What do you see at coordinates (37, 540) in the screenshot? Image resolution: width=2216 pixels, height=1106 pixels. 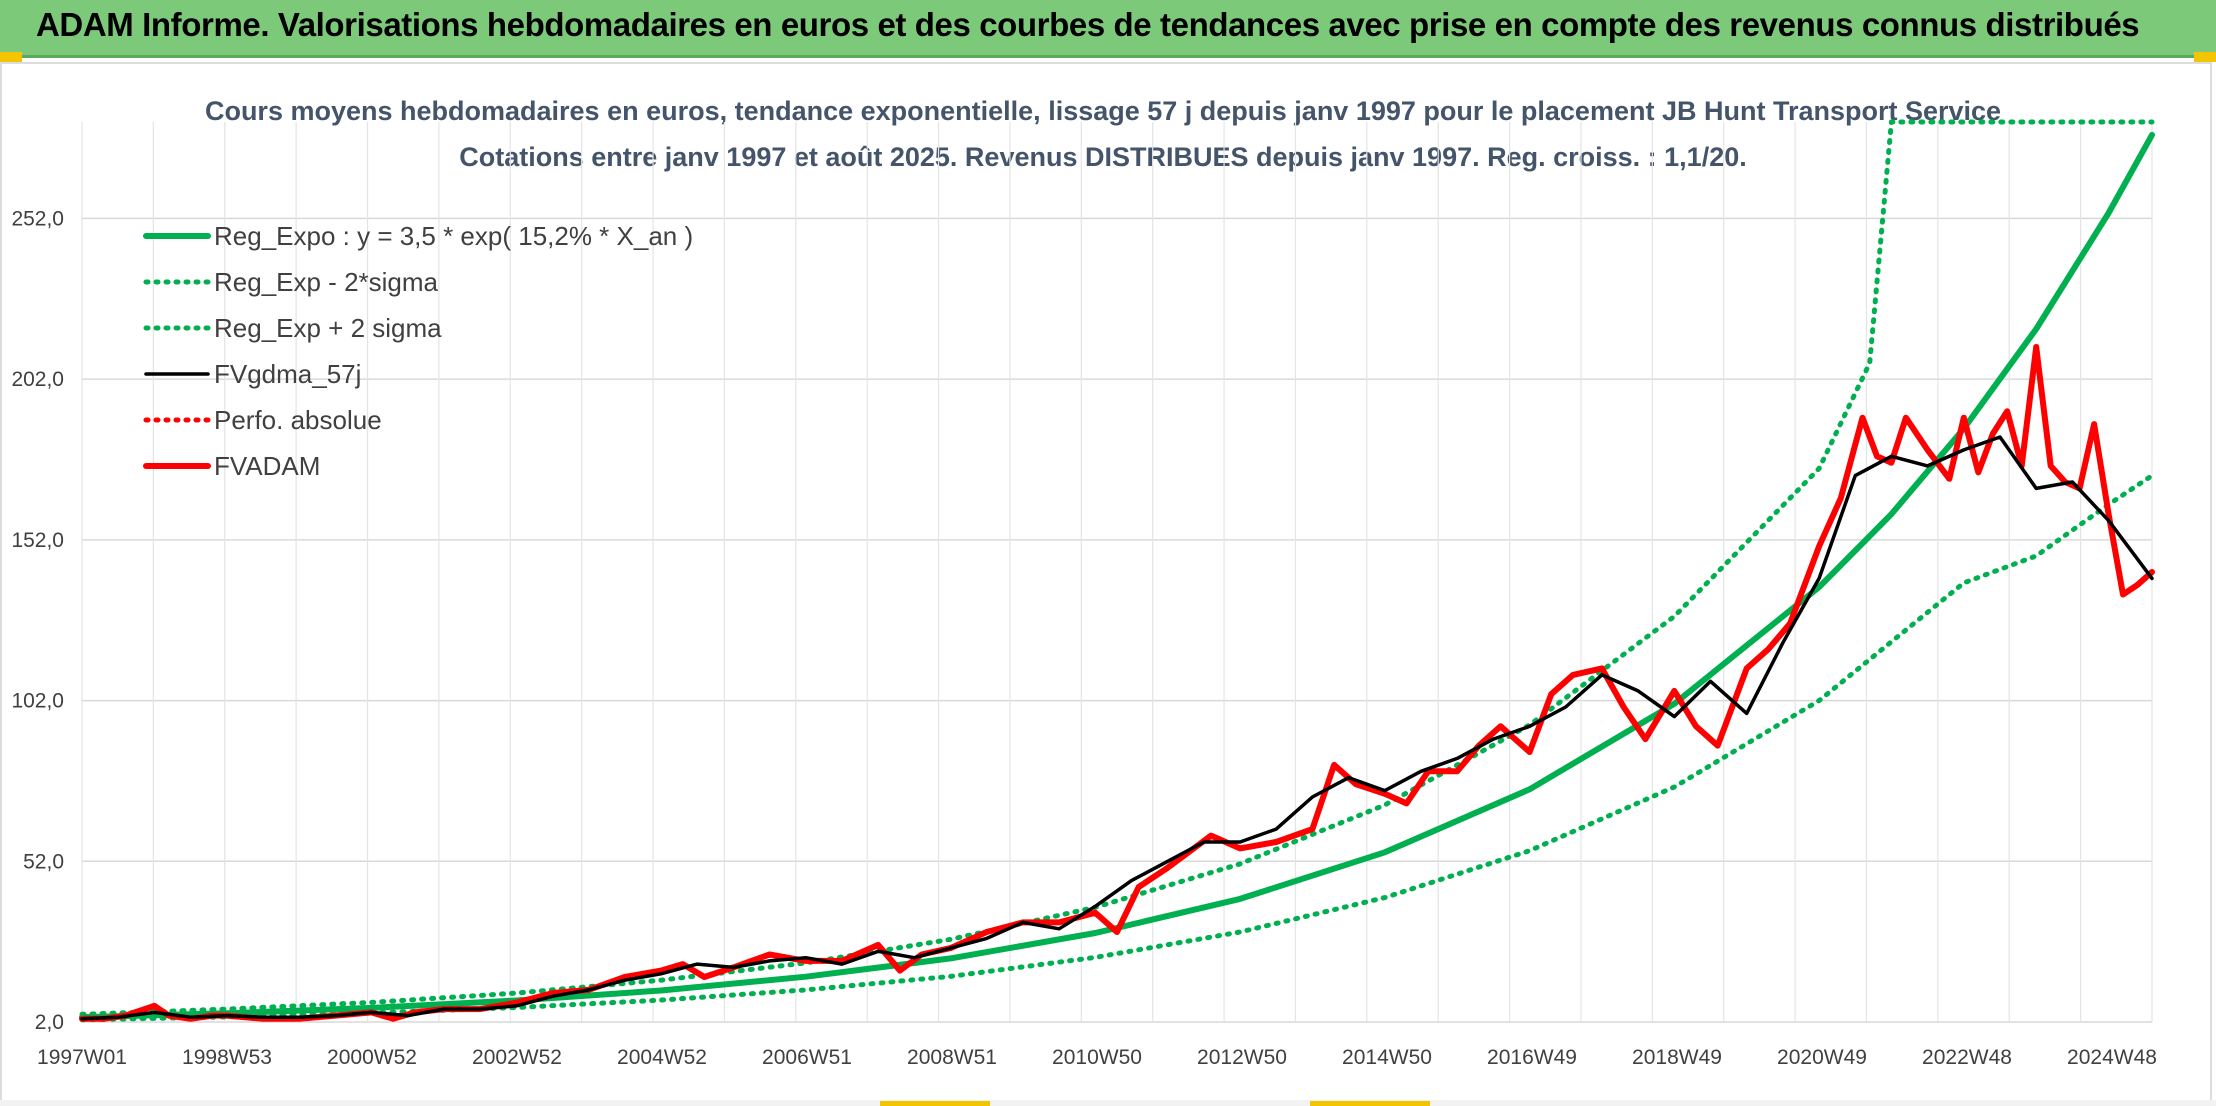 I see `y-tick-label: 152,0` at bounding box center [37, 540].